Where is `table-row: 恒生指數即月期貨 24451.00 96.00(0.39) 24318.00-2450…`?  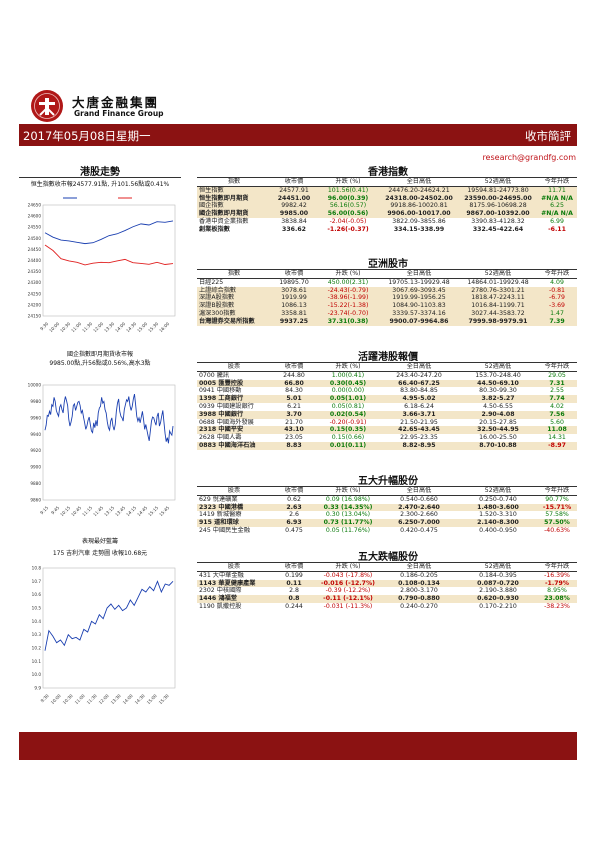
table-row: 恒生指數即月期貨 24451.00 96.00(0.39) 24318.00-2450… is located at coordinates (387, 198).